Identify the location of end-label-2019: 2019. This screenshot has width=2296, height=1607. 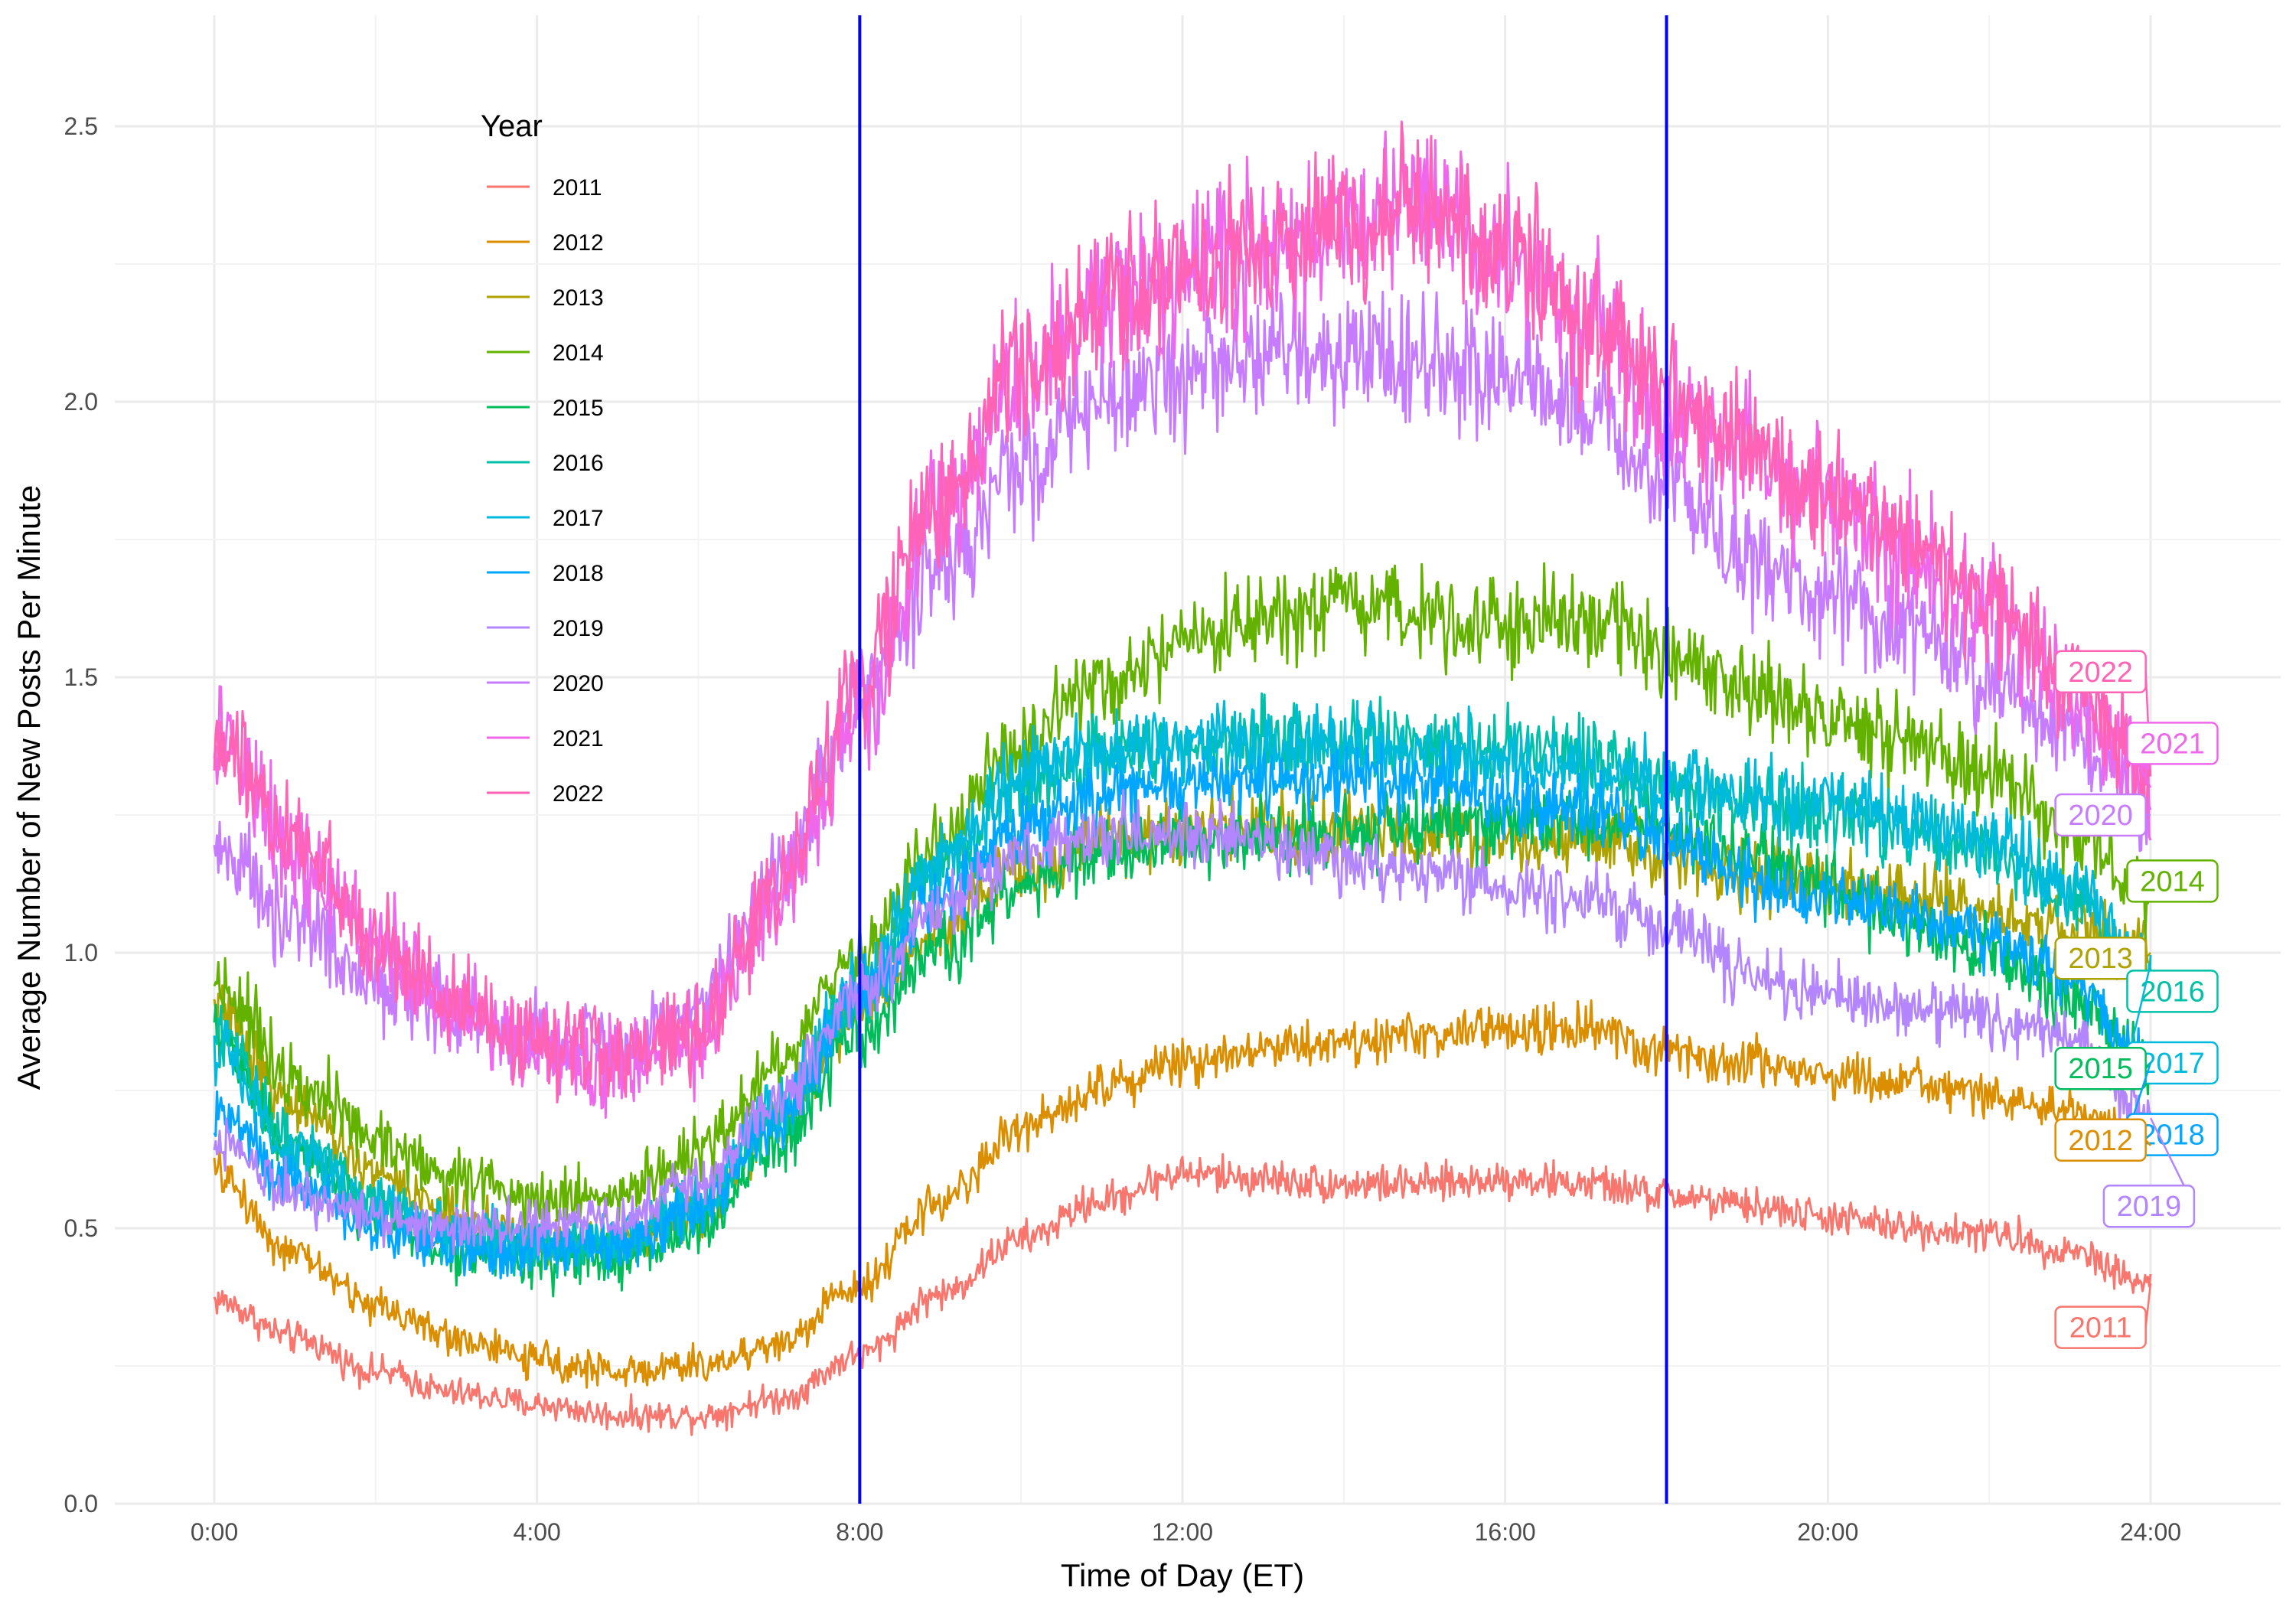
(2149, 1173).